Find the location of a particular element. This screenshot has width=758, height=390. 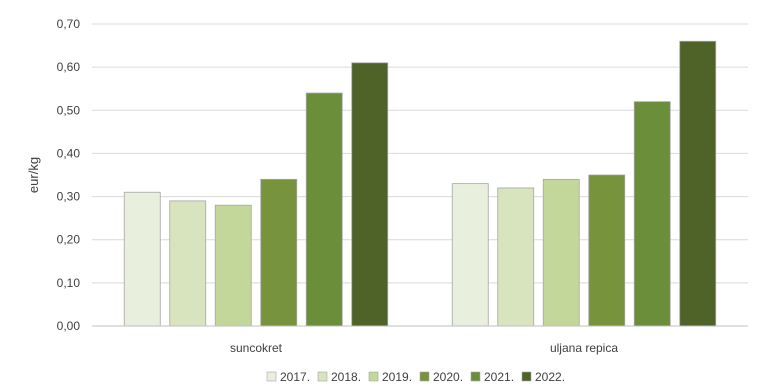

y-tick-label: 0,50 is located at coordinates (69, 110).